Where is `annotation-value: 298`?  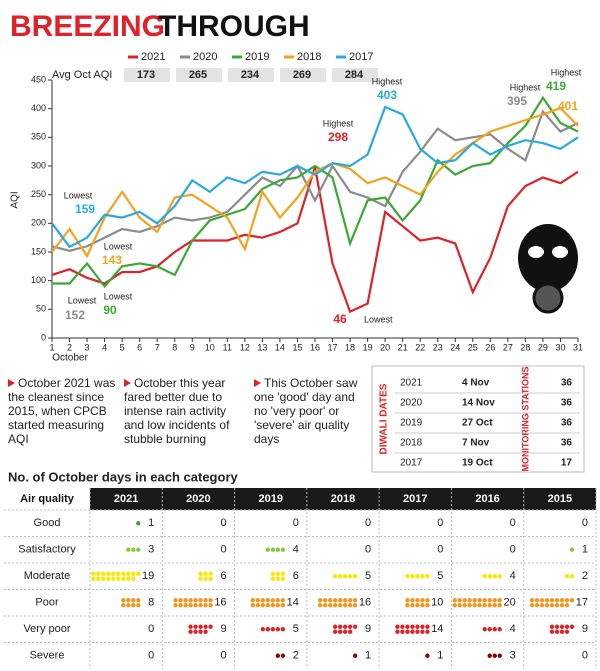 annotation-value: 298 is located at coordinates (338, 137).